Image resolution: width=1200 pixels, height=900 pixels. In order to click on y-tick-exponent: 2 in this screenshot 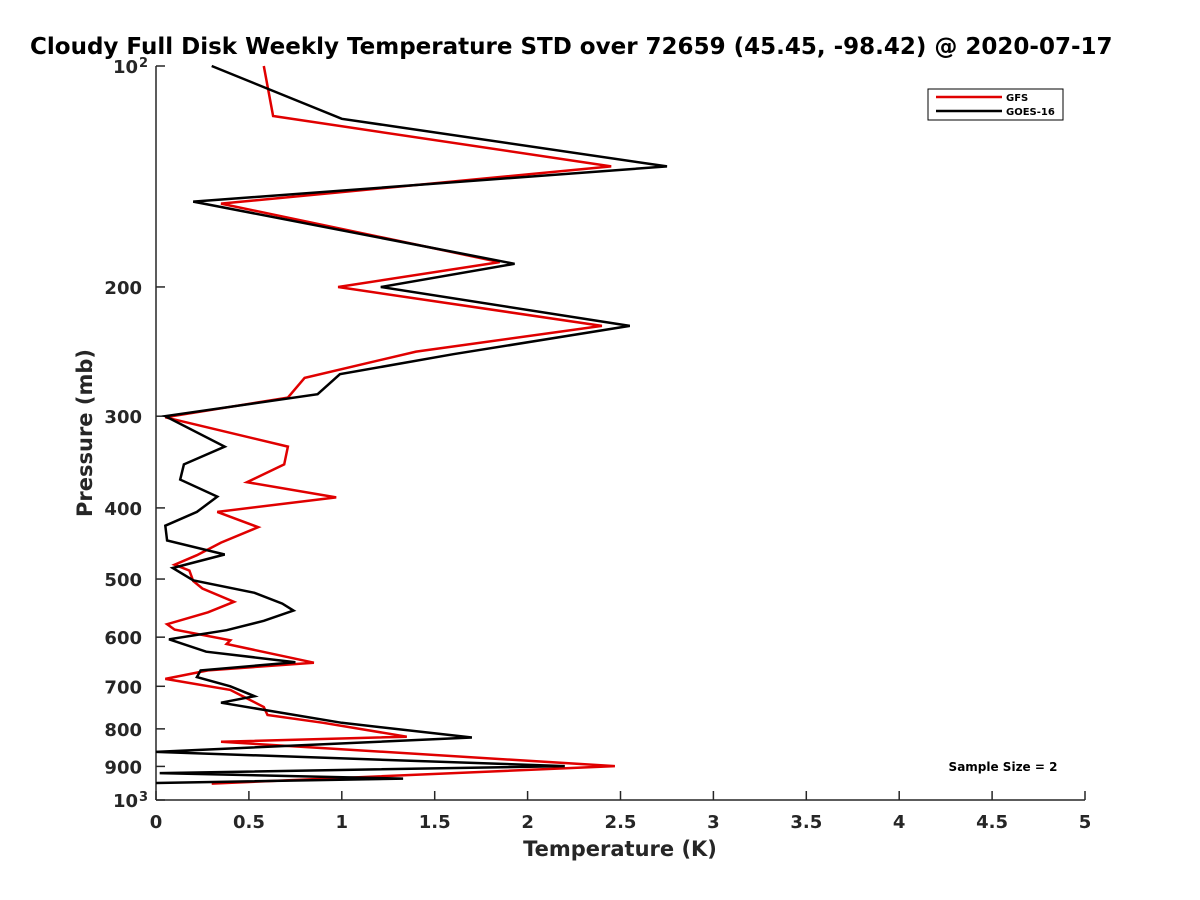, I will do `click(143, 63)`.